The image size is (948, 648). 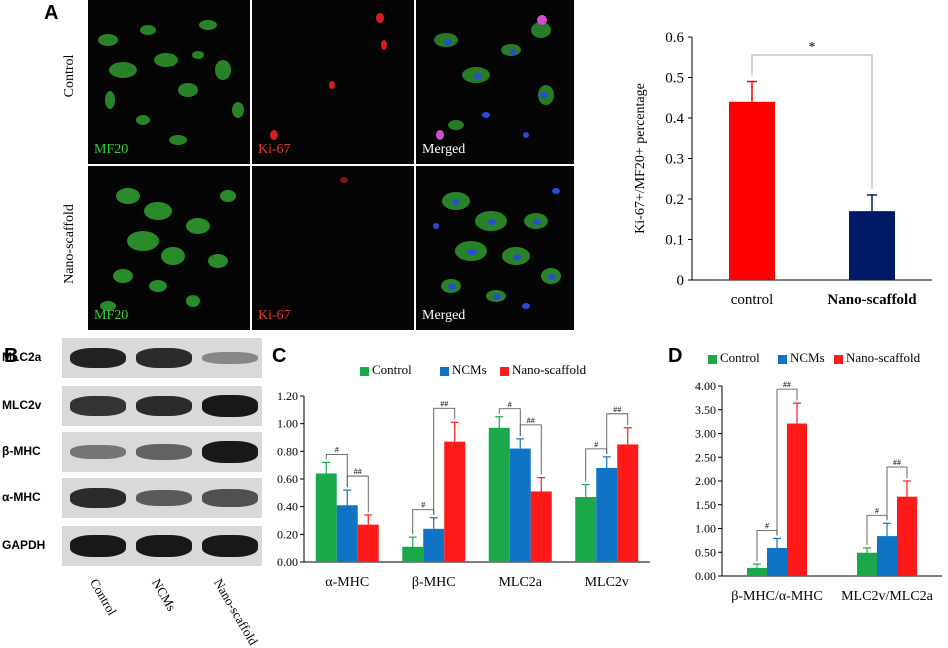 I want to click on bar-control, so click(x=752, y=190).